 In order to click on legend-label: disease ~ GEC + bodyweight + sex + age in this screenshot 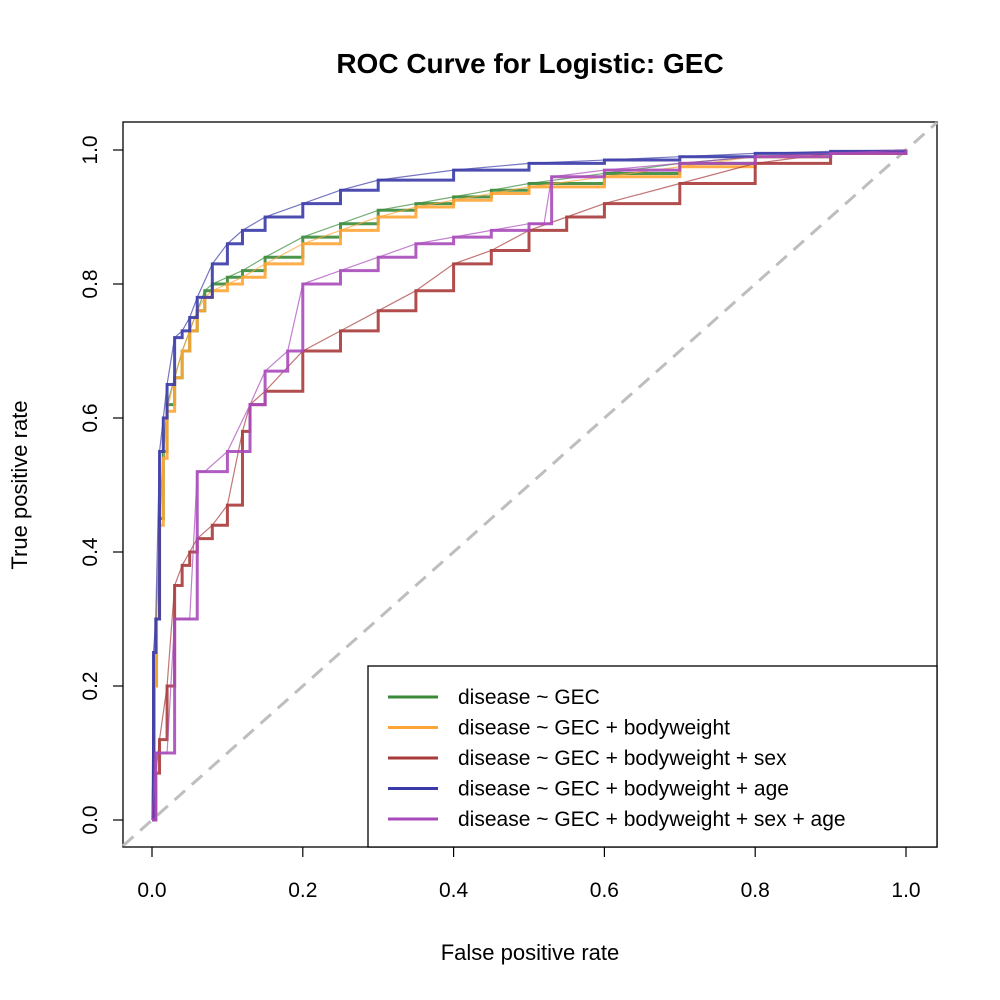, I will do `click(652, 819)`.